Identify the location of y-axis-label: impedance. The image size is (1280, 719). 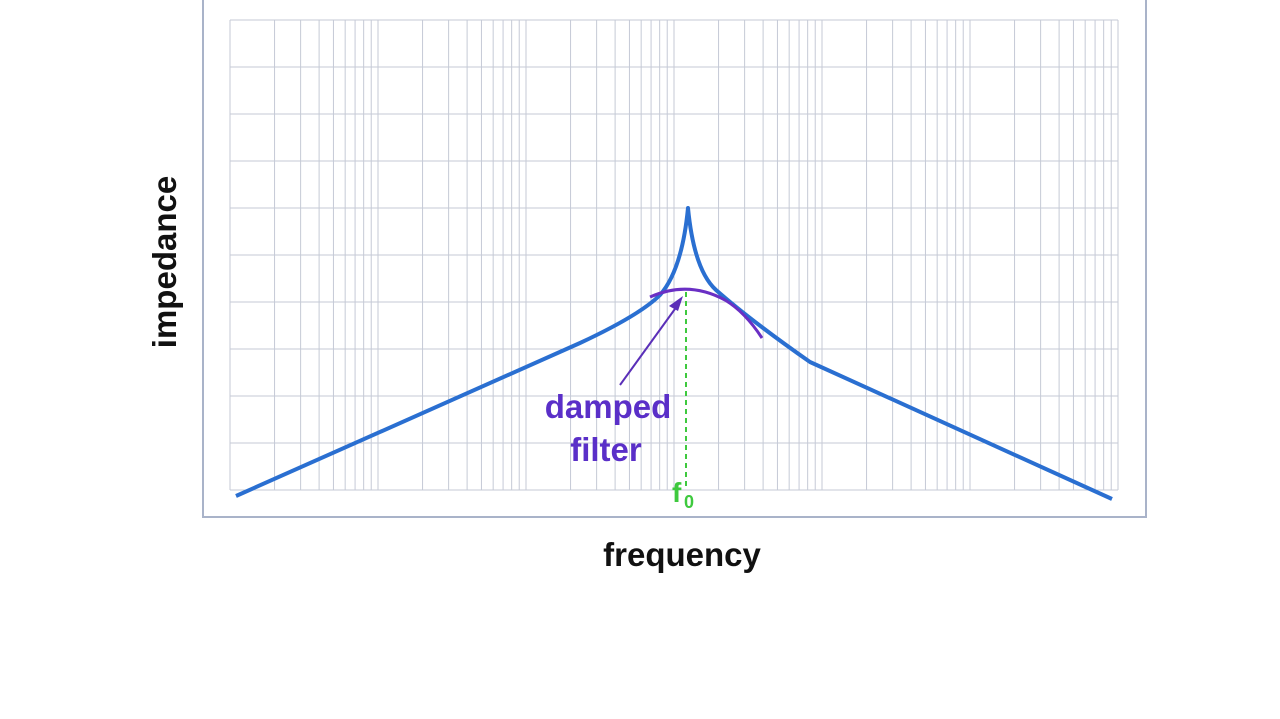
(164, 262).